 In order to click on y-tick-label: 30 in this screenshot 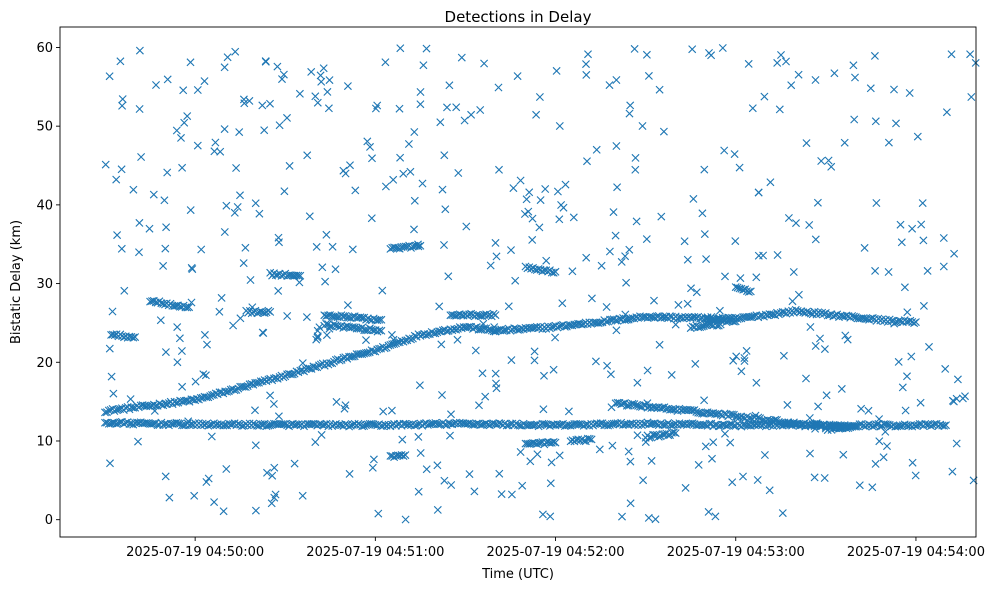, I will do `click(44, 284)`.